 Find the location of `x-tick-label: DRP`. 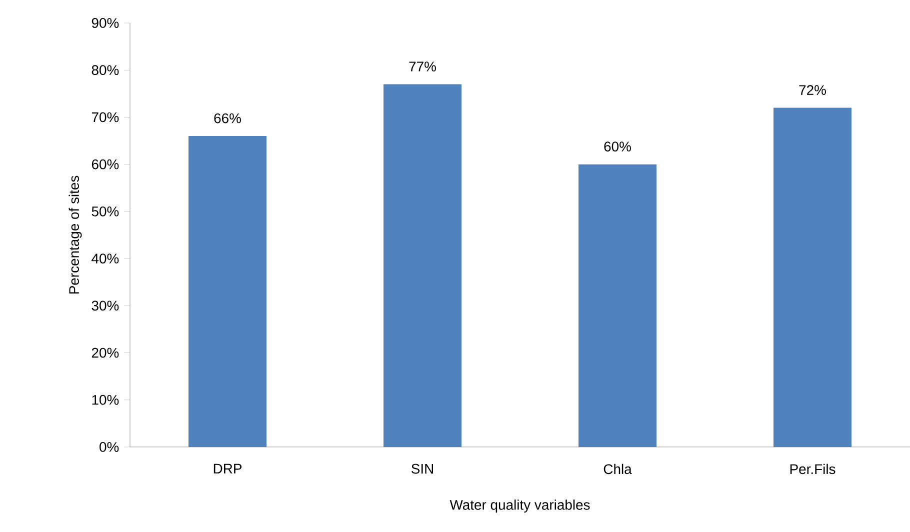

x-tick-label: DRP is located at coordinates (228, 469).